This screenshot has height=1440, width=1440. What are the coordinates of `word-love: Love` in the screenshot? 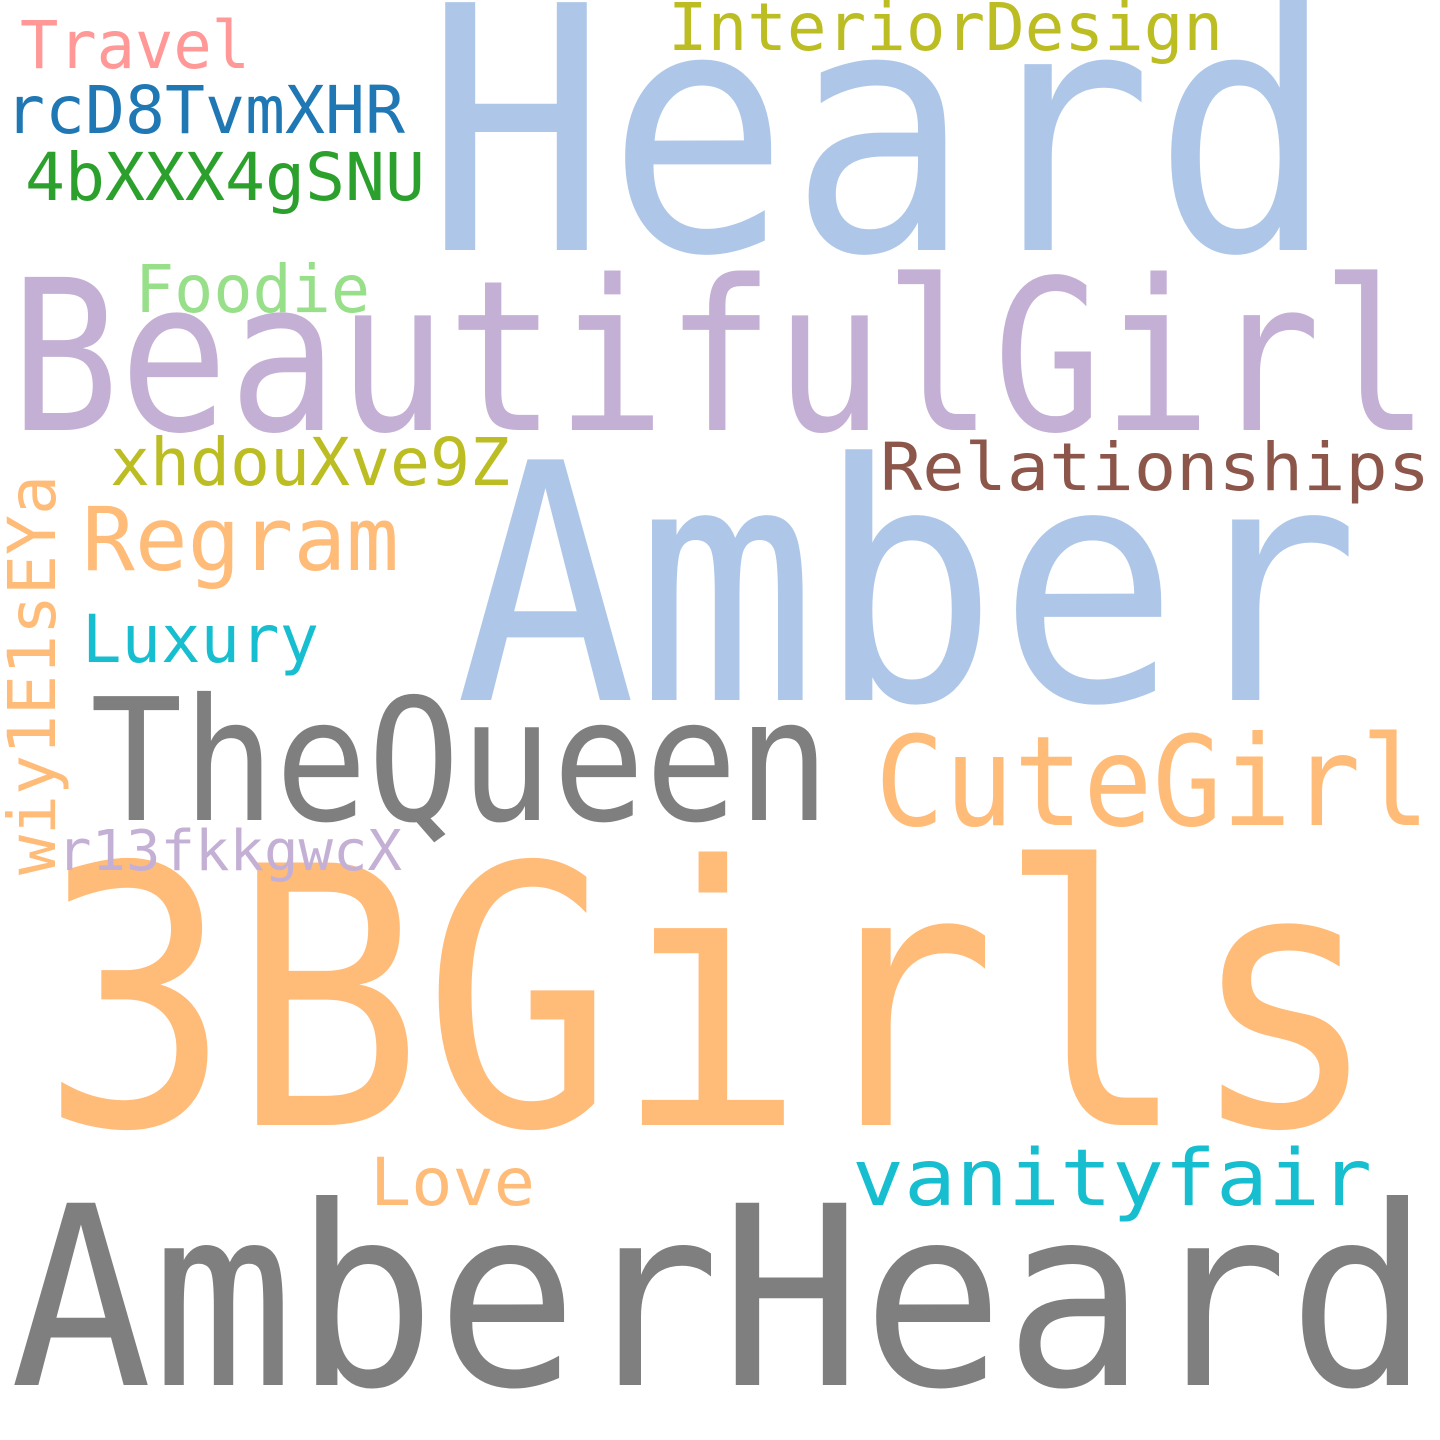 It's located at (452, 1182).